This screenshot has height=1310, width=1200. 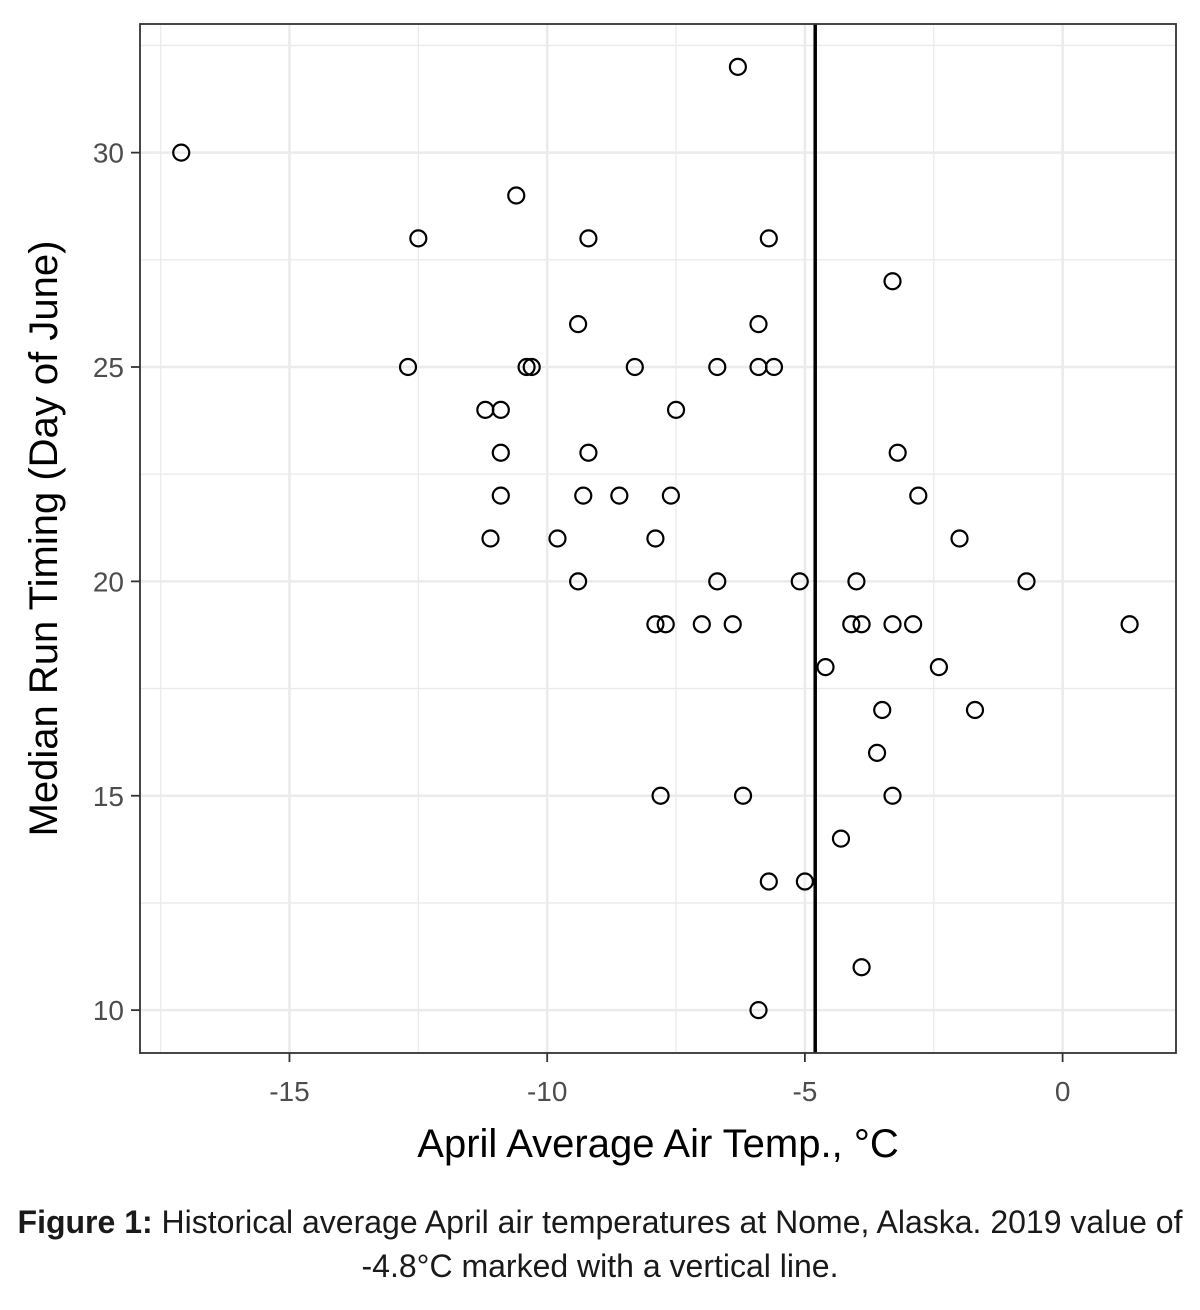 I want to click on x-tick-label: -5, so click(x=804, y=1091).